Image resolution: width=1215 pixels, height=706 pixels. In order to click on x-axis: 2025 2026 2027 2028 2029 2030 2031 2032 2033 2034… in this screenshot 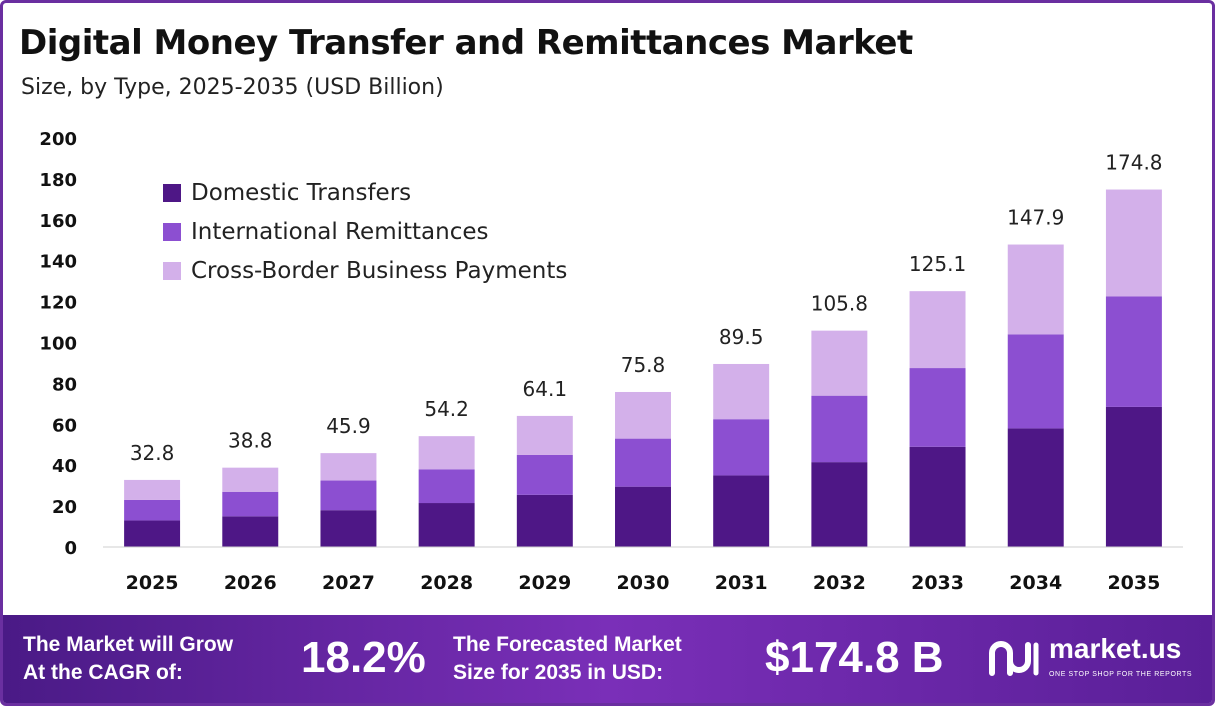, I will do `click(643, 570)`.